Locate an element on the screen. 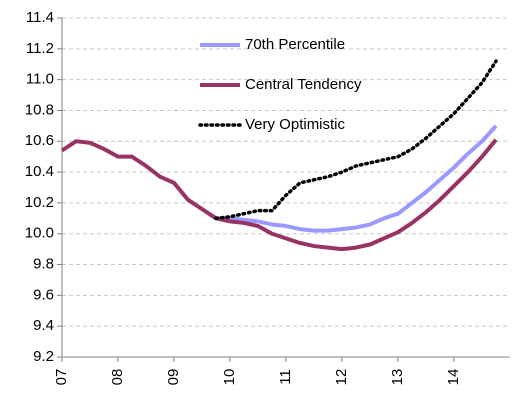 This screenshot has height=402, width=530. y-tick-label: 11.4 is located at coordinates (40, 17).